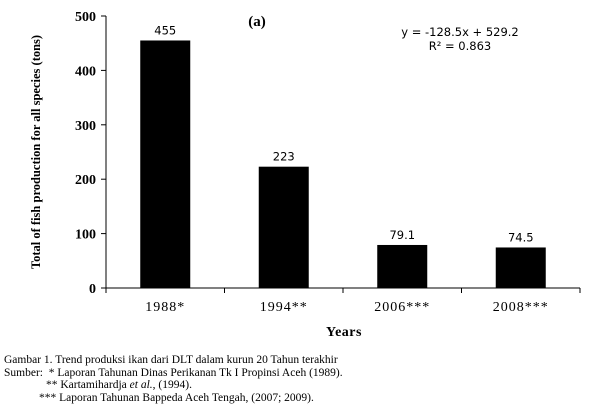 This screenshot has width=600, height=416. Describe the element at coordinates (344, 332) in the screenshot. I see `x-axis-label: Years` at that location.